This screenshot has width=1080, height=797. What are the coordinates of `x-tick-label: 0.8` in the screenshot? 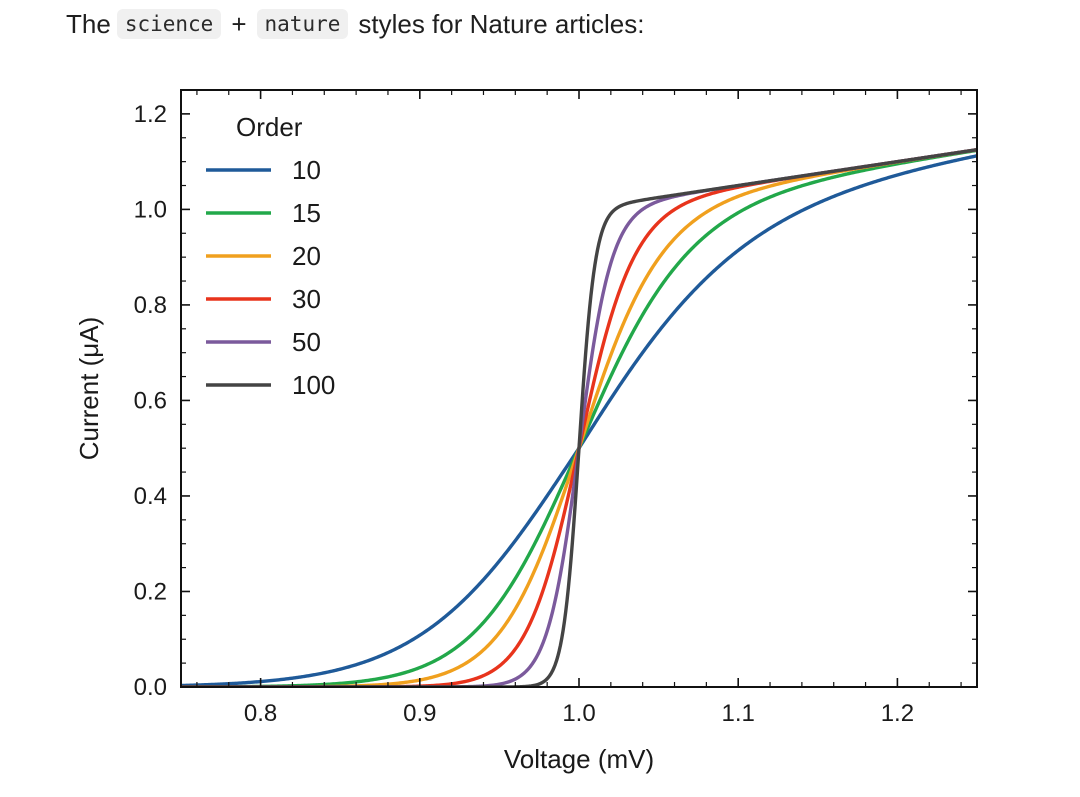 It's located at (260, 713).